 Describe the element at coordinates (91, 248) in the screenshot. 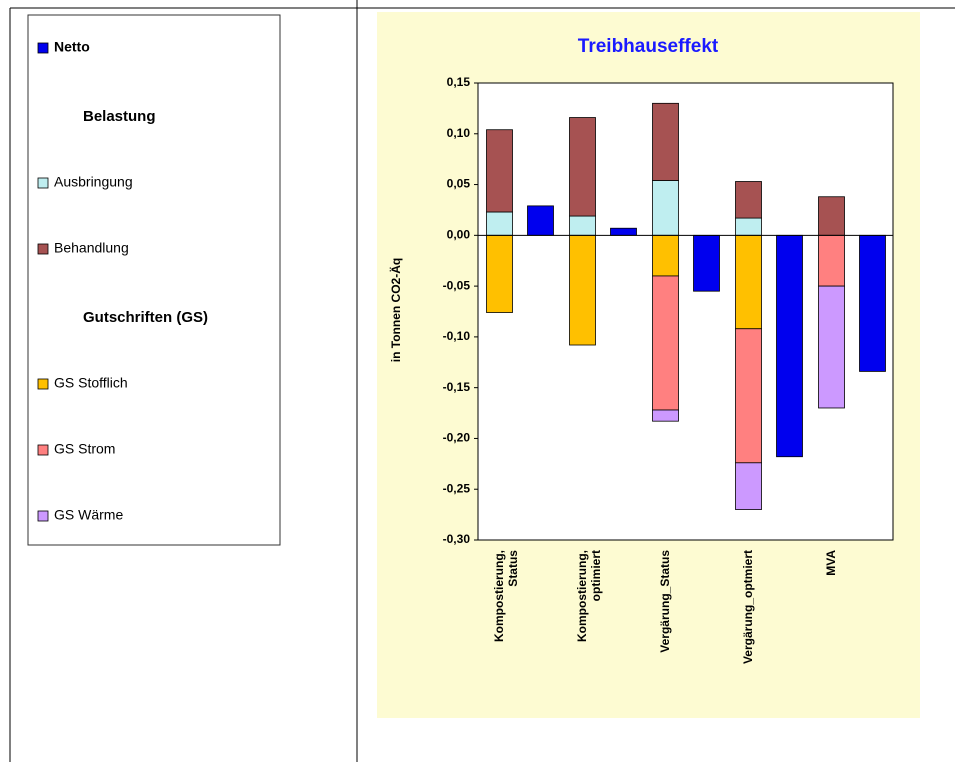

I see `legend-label: Behandlung` at that location.